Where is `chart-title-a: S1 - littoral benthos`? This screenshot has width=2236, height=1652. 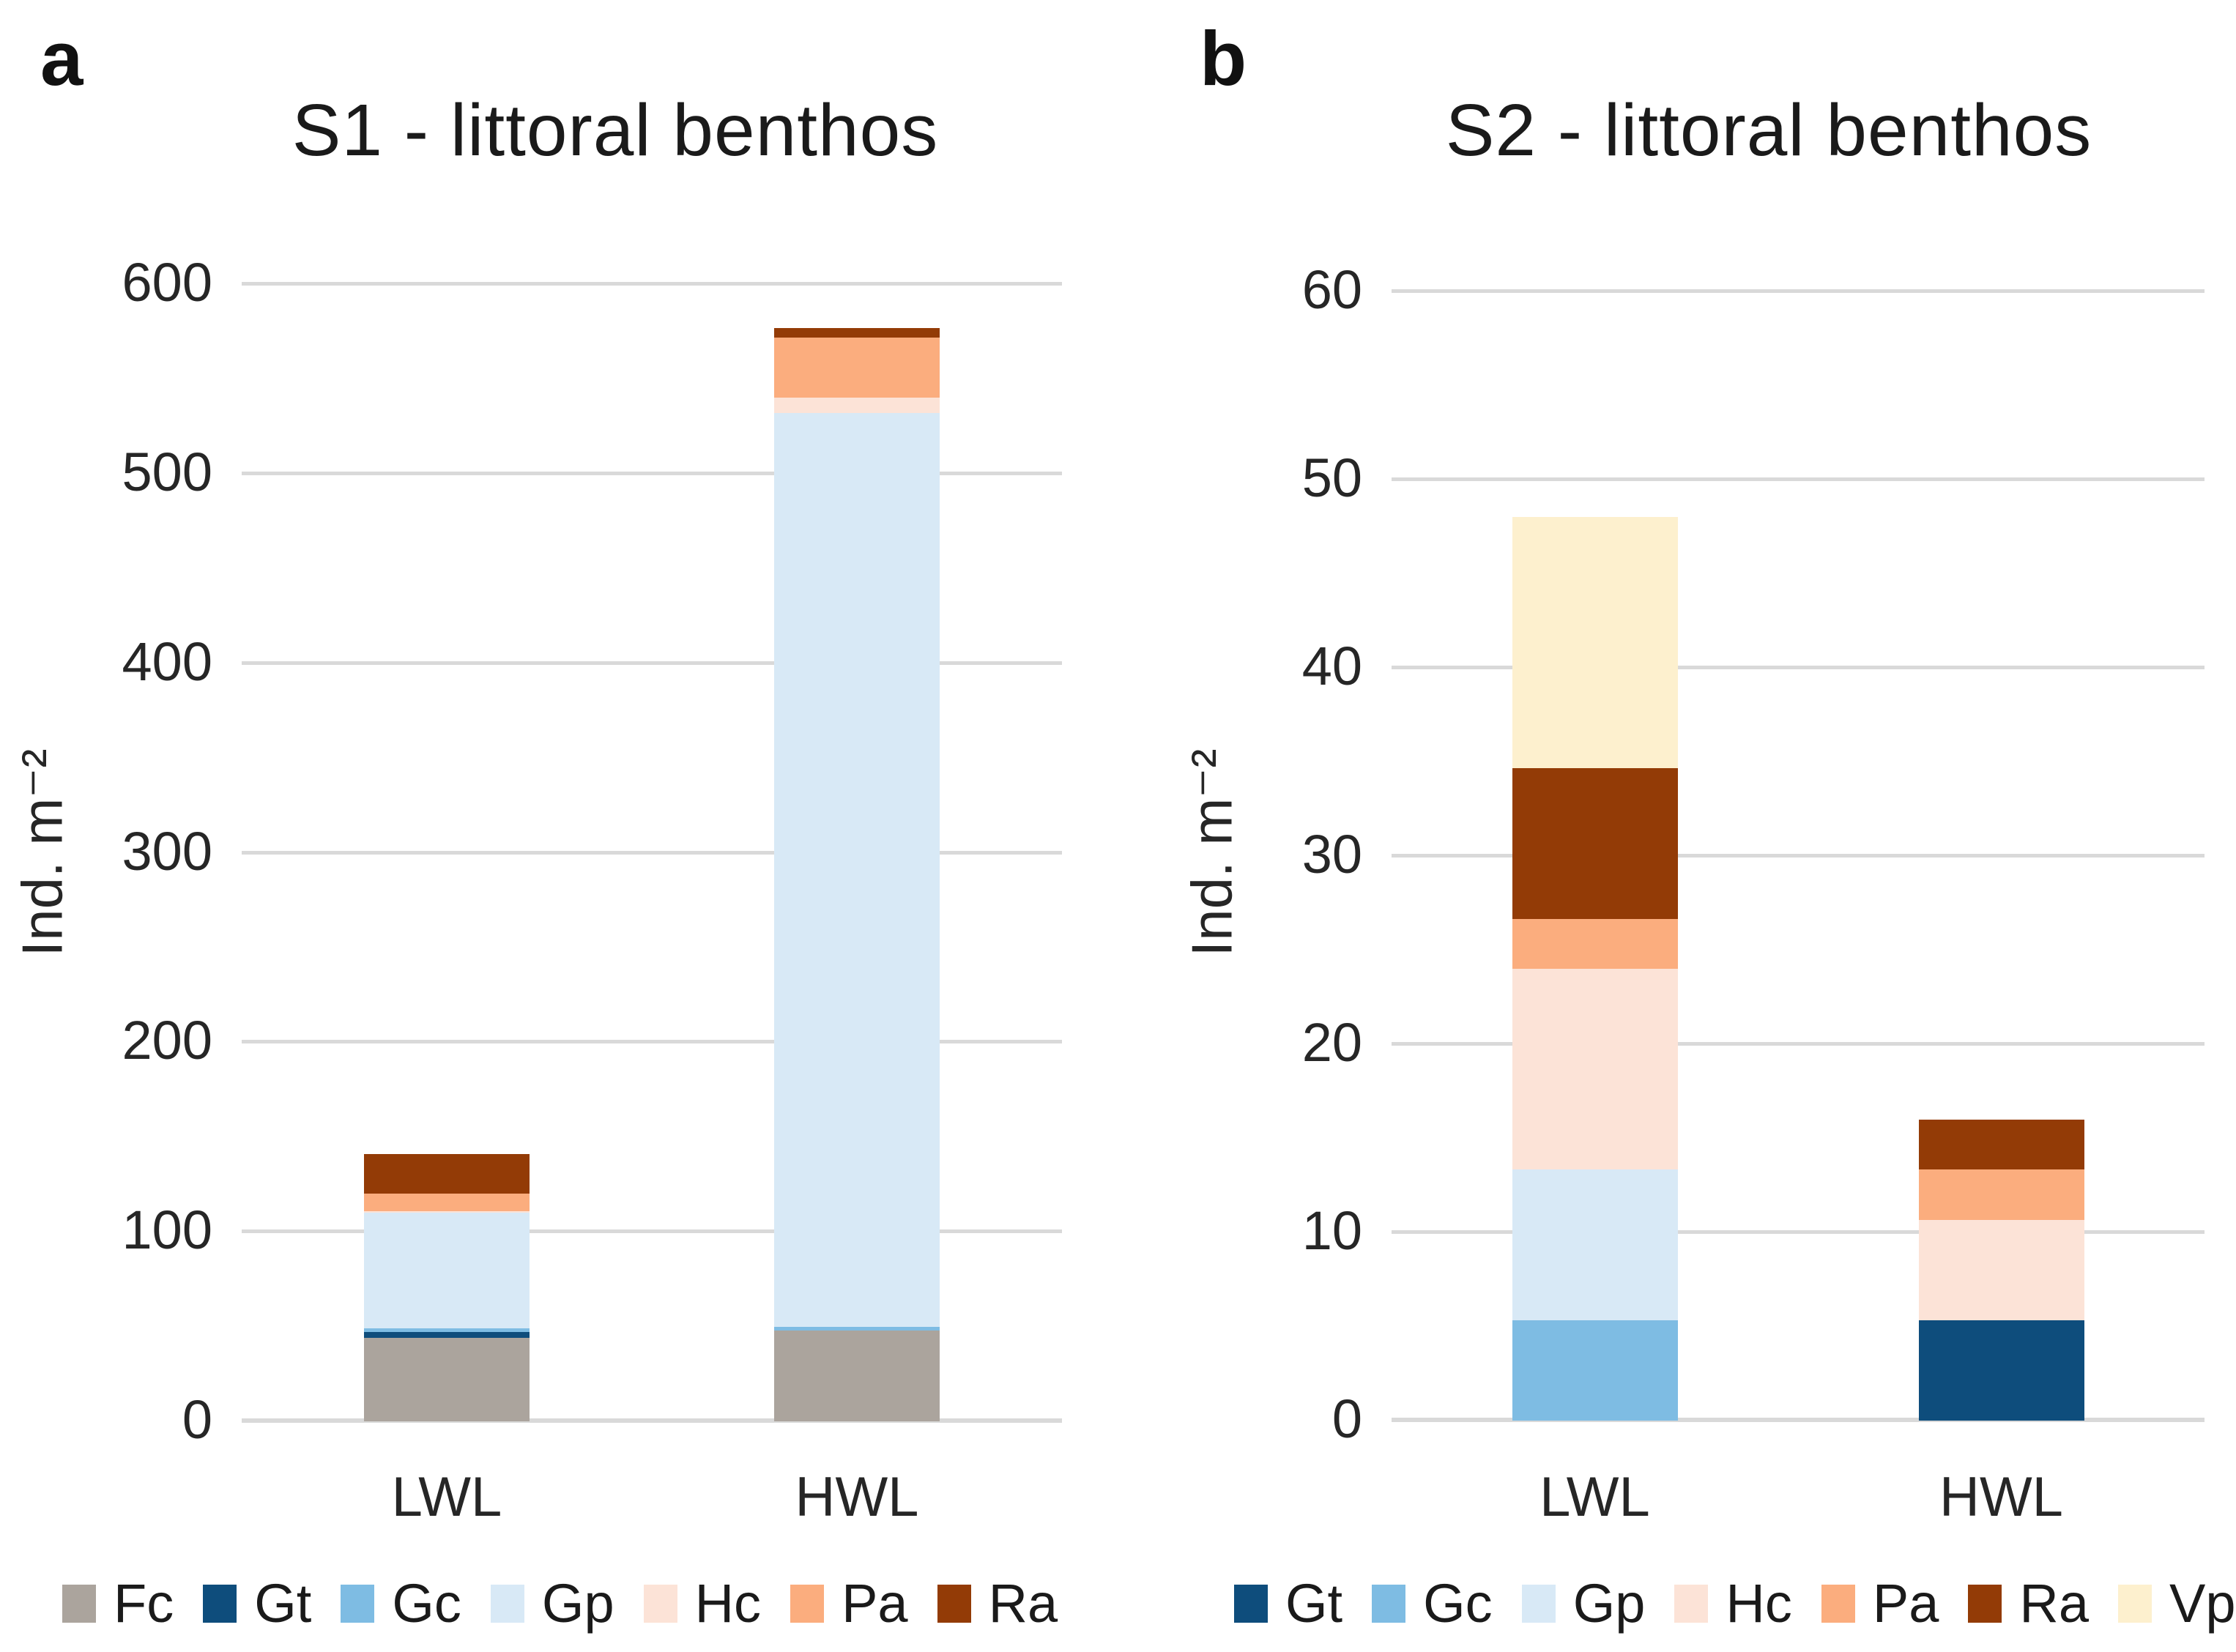 chart-title-a: S1 - littoral benthos is located at coordinates (615, 130).